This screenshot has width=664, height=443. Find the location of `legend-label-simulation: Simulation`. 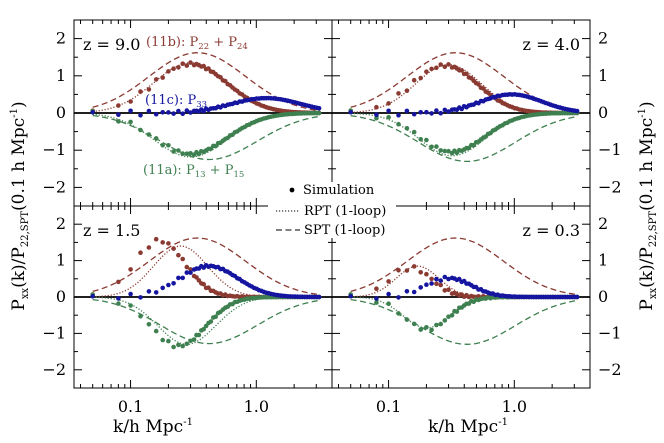

legend-label-simulation: Simulation is located at coordinates (339, 190).